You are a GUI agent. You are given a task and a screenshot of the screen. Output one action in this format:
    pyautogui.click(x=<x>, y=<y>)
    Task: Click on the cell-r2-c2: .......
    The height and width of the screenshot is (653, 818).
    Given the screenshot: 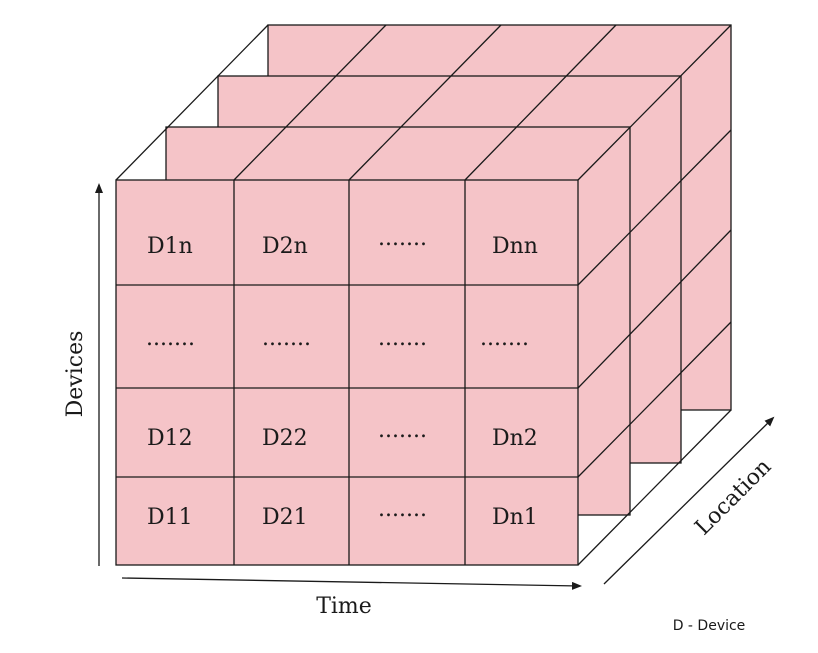 What is the action you would take?
    pyautogui.click(x=286, y=338)
    